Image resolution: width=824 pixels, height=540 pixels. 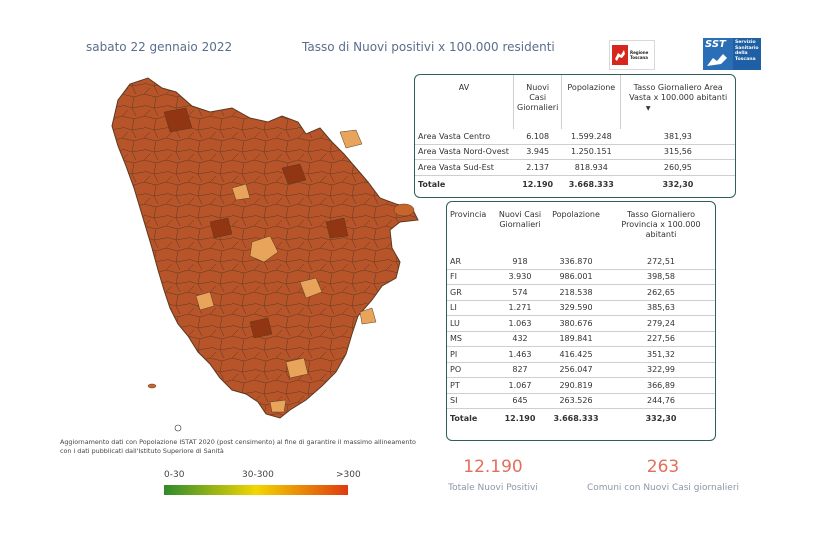 I want to click on regione-toscana-logo: Regione Toscana, so click(x=632, y=55).